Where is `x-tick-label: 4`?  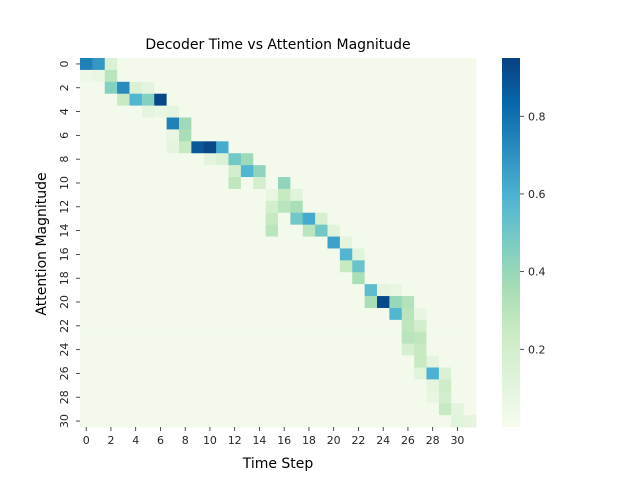
x-tick-label: 4 is located at coordinates (135, 440).